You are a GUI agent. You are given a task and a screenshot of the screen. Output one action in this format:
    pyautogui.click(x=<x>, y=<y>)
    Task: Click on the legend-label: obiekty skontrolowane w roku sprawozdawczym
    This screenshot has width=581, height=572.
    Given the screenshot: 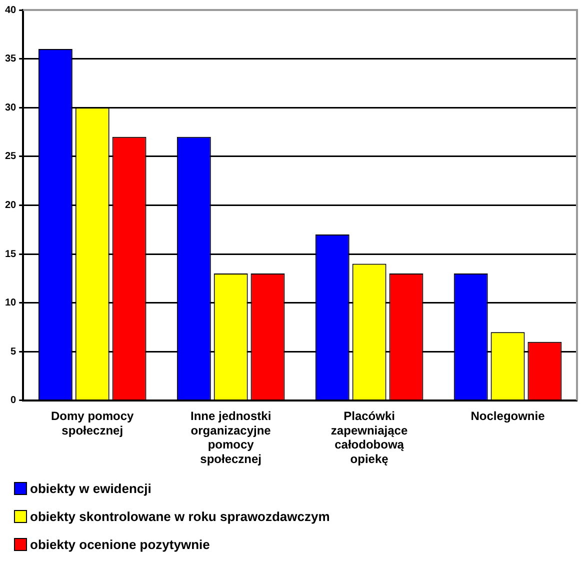 What is the action you would take?
    pyautogui.click(x=180, y=516)
    